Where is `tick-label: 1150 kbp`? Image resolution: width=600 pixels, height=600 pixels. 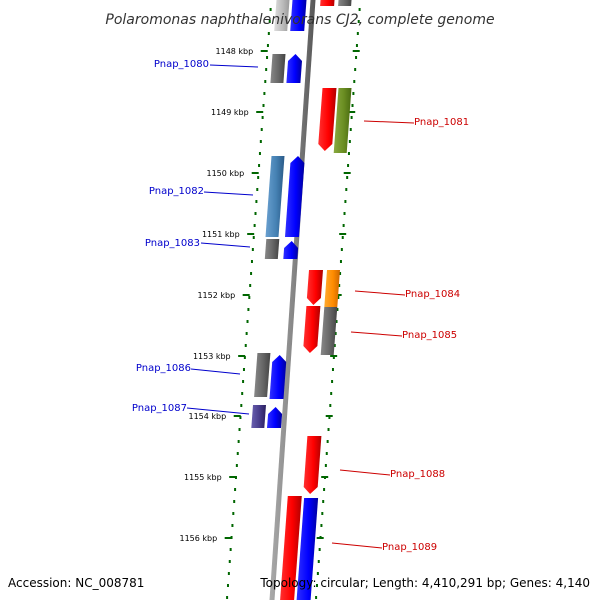
tick-label: 1150 kbp is located at coordinates (225, 173).